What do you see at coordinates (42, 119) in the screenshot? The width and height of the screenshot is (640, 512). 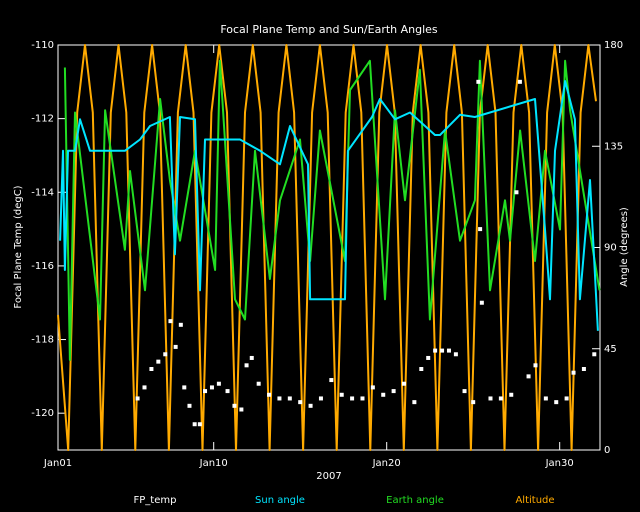 I see `y-tick-label: -112` at bounding box center [42, 119].